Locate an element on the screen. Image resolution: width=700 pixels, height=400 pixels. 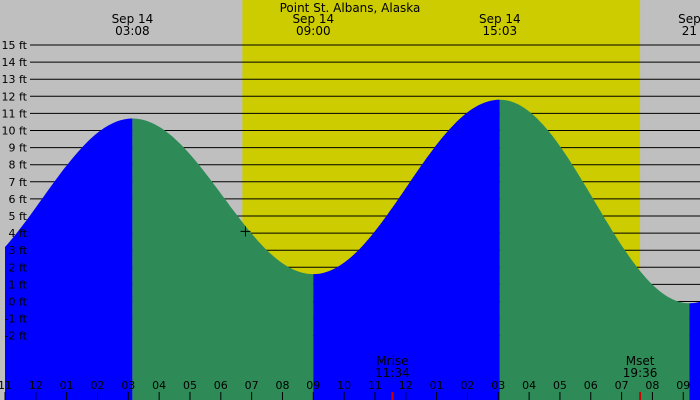
y-tick-label: 10 ft is located at coordinates (15, 131).